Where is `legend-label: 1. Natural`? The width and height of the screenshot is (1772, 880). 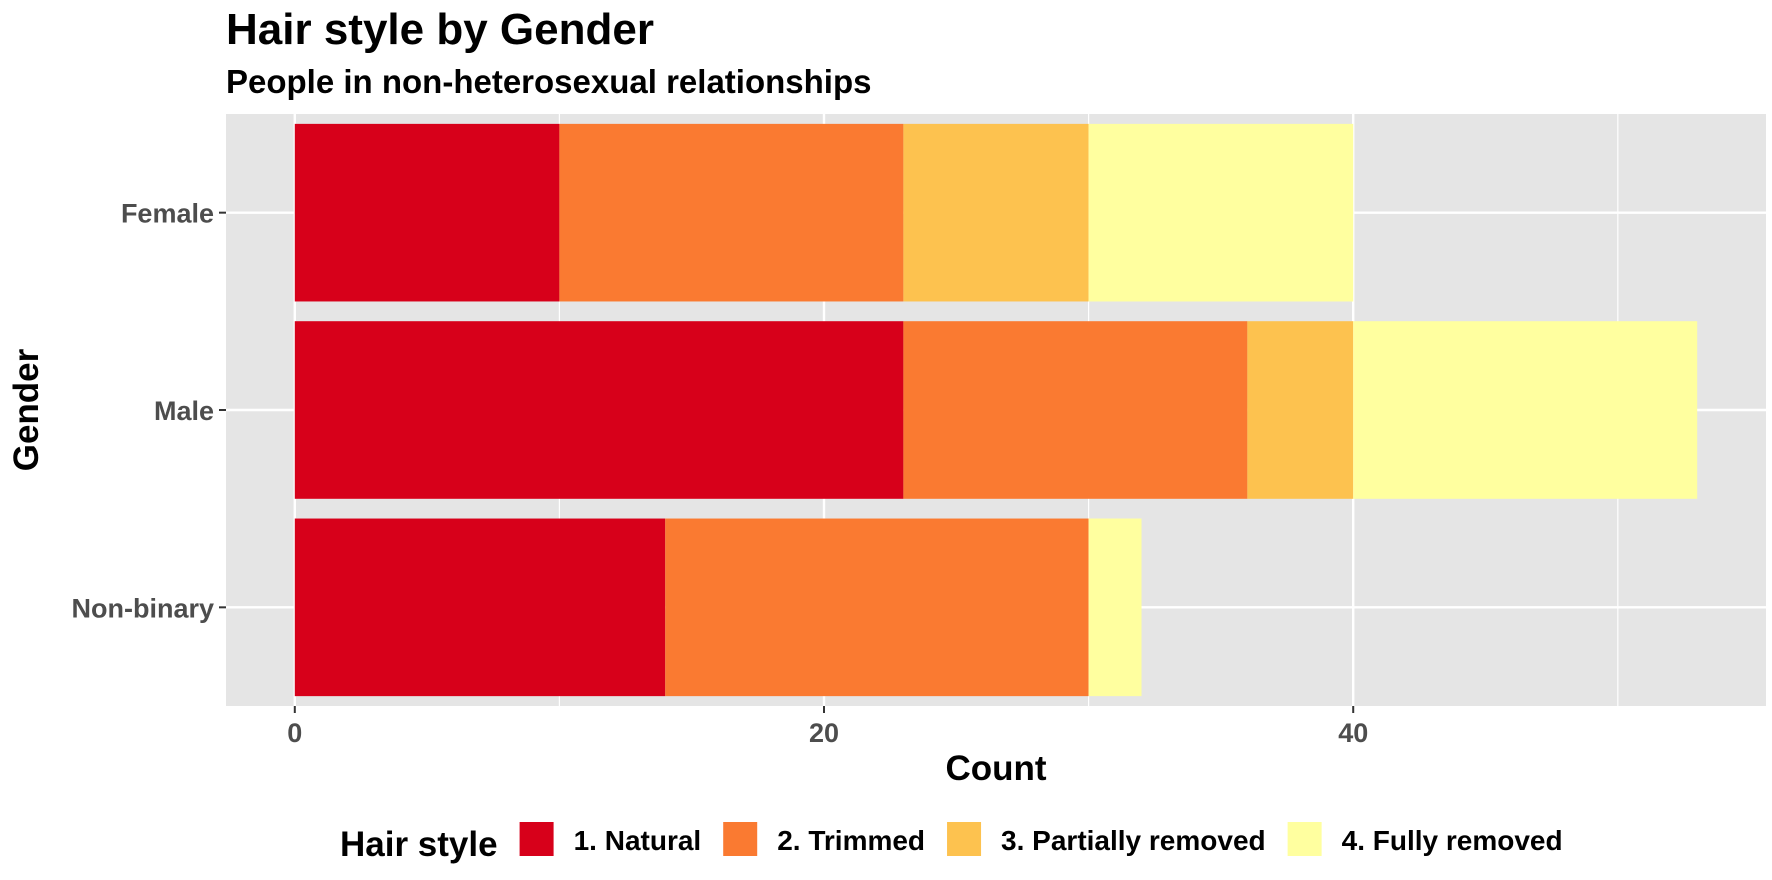
legend-label: 1. Natural is located at coordinates (638, 840).